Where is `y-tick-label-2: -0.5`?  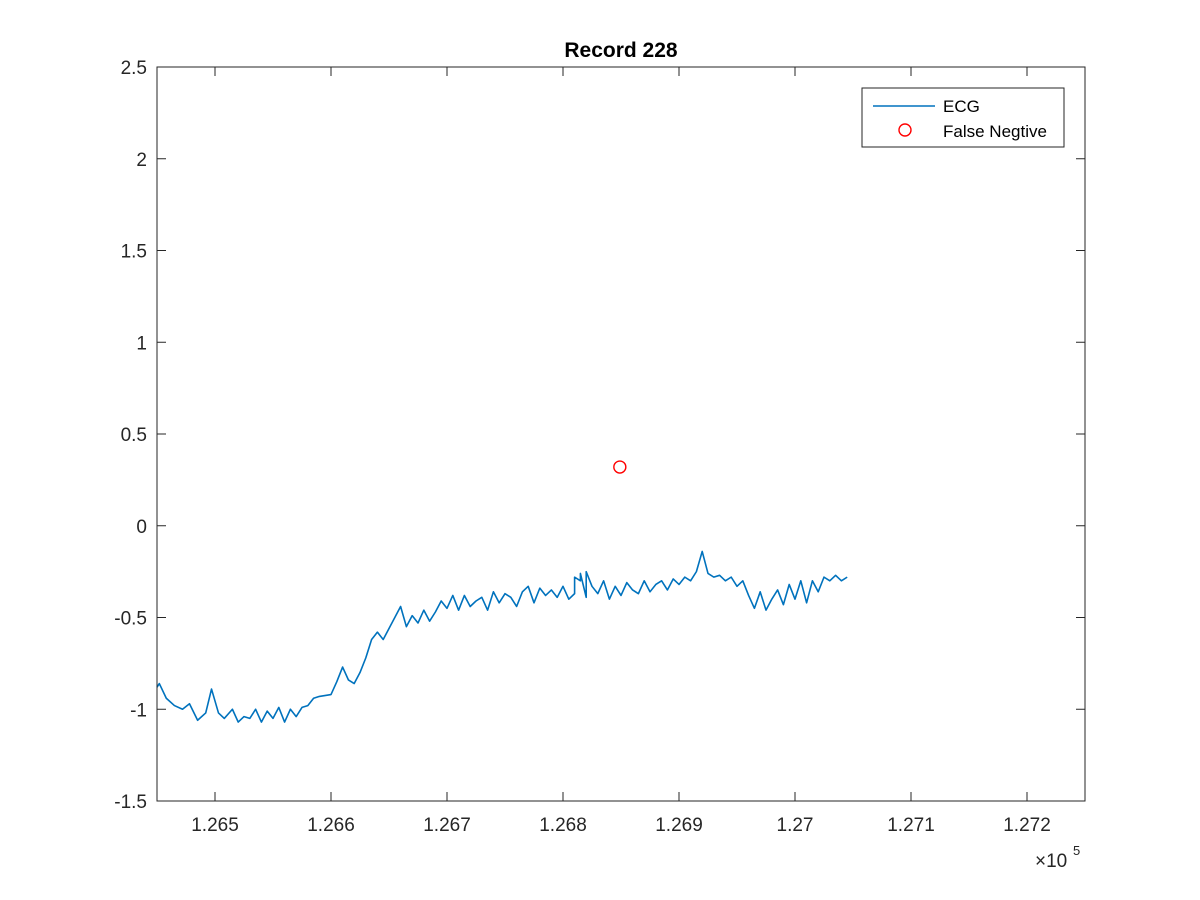
y-tick-label-2: -0.5 is located at coordinates (130, 619).